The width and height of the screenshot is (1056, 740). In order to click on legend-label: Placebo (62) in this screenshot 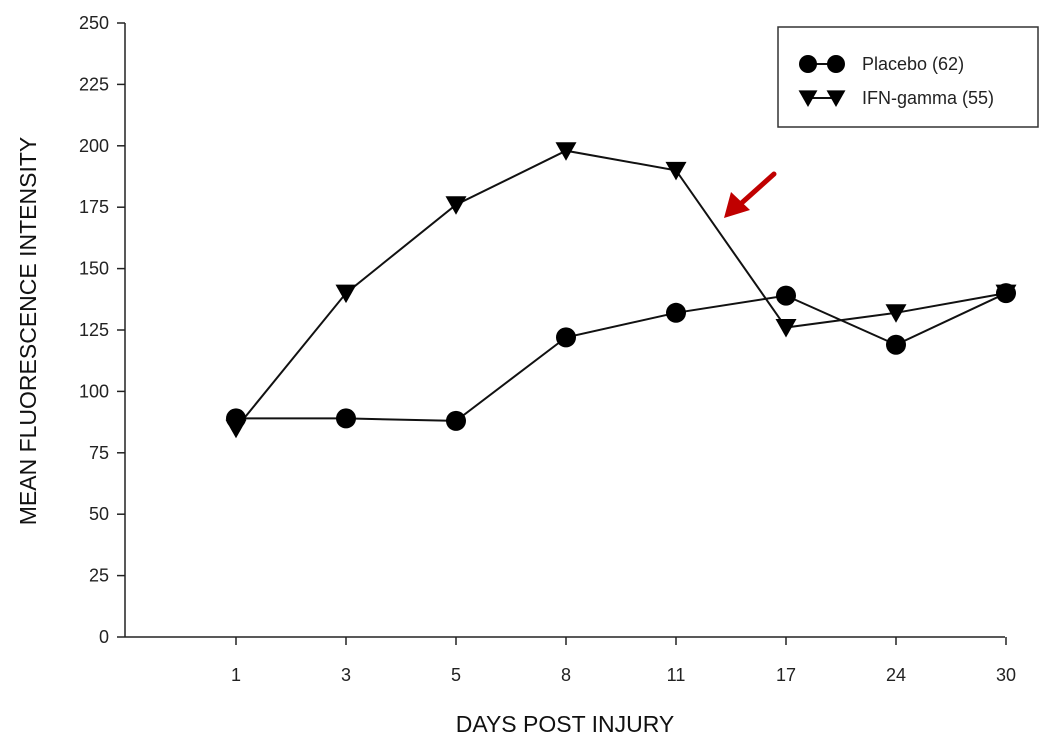, I will do `click(913, 64)`.